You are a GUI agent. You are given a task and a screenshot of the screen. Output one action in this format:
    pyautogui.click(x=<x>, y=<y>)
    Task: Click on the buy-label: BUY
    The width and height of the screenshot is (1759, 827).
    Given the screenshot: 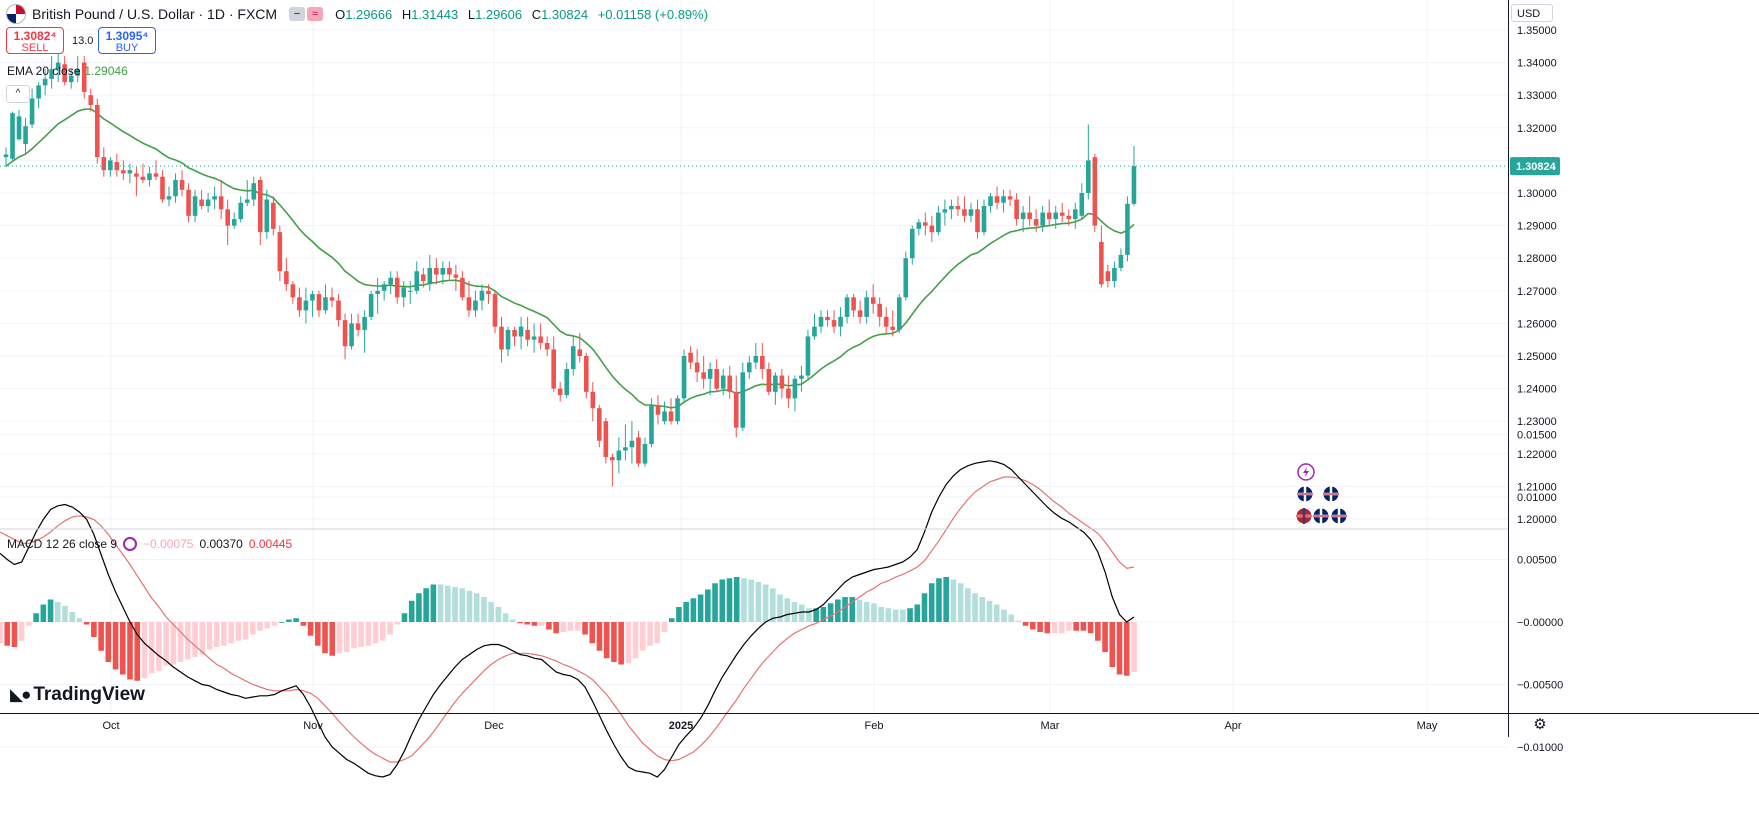 What is the action you would take?
    pyautogui.click(x=127, y=48)
    